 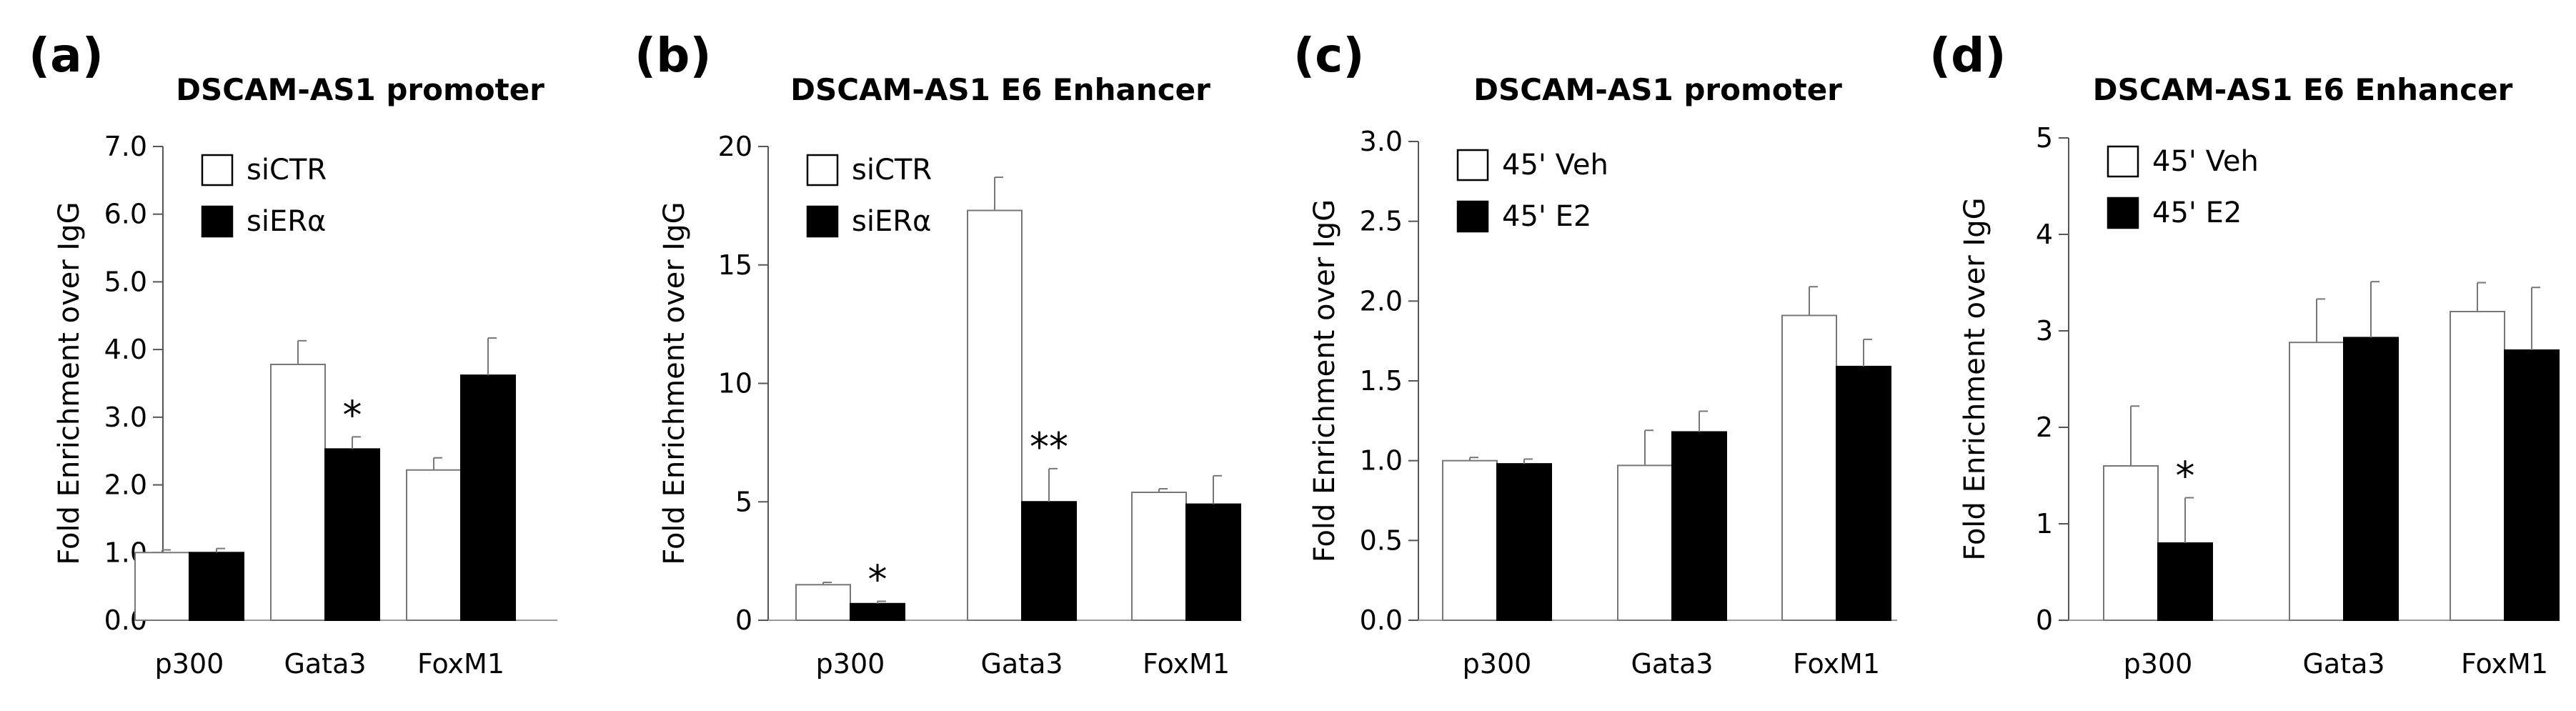 What do you see at coordinates (1967, 55) in the screenshot?
I see `panel-letter: (d)` at bounding box center [1967, 55].